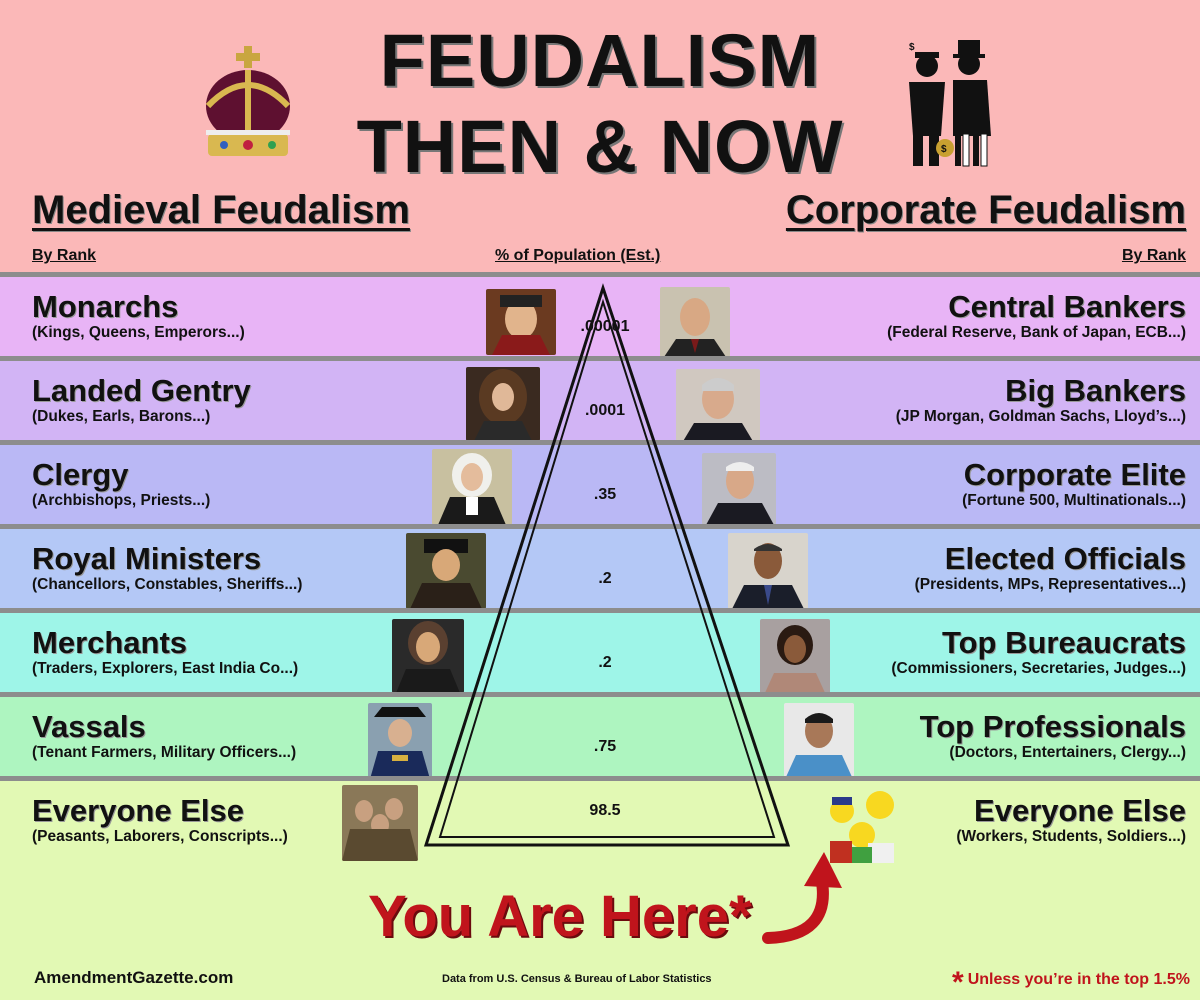  I want to click on medieval-rank-name: Clergy, so click(80, 474).